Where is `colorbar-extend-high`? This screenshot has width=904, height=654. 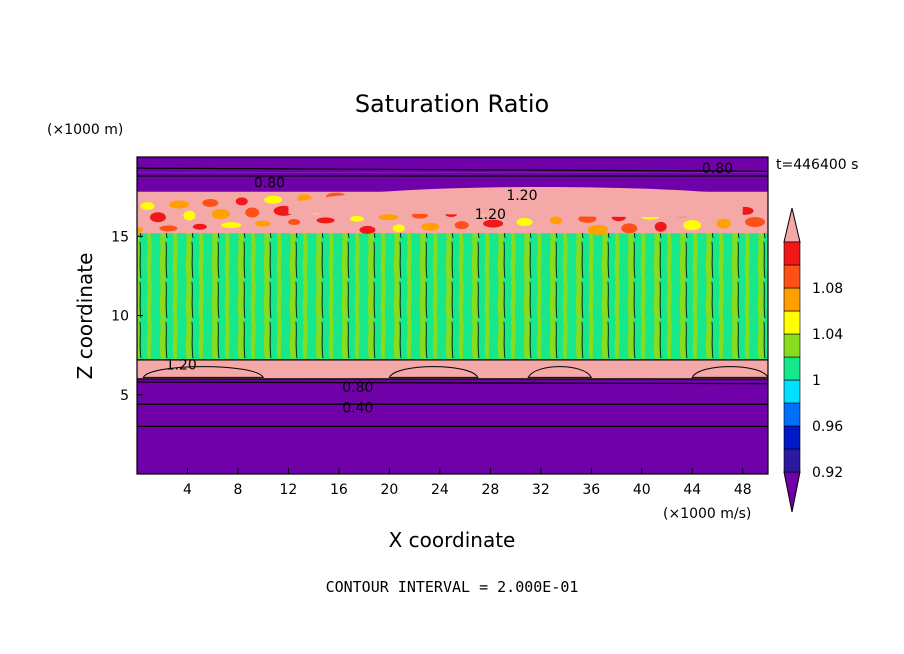 colorbar-extend-high is located at coordinates (792, 225).